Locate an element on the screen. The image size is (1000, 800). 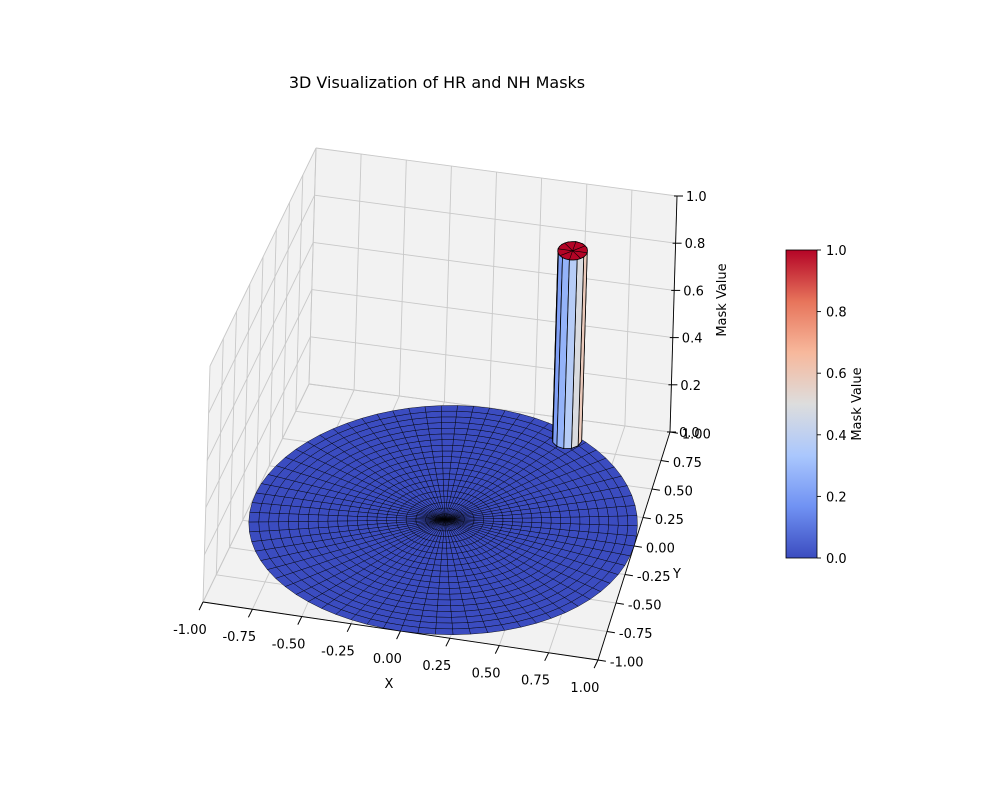
y-tick-label: -1.00 is located at coordinates (627, 663).